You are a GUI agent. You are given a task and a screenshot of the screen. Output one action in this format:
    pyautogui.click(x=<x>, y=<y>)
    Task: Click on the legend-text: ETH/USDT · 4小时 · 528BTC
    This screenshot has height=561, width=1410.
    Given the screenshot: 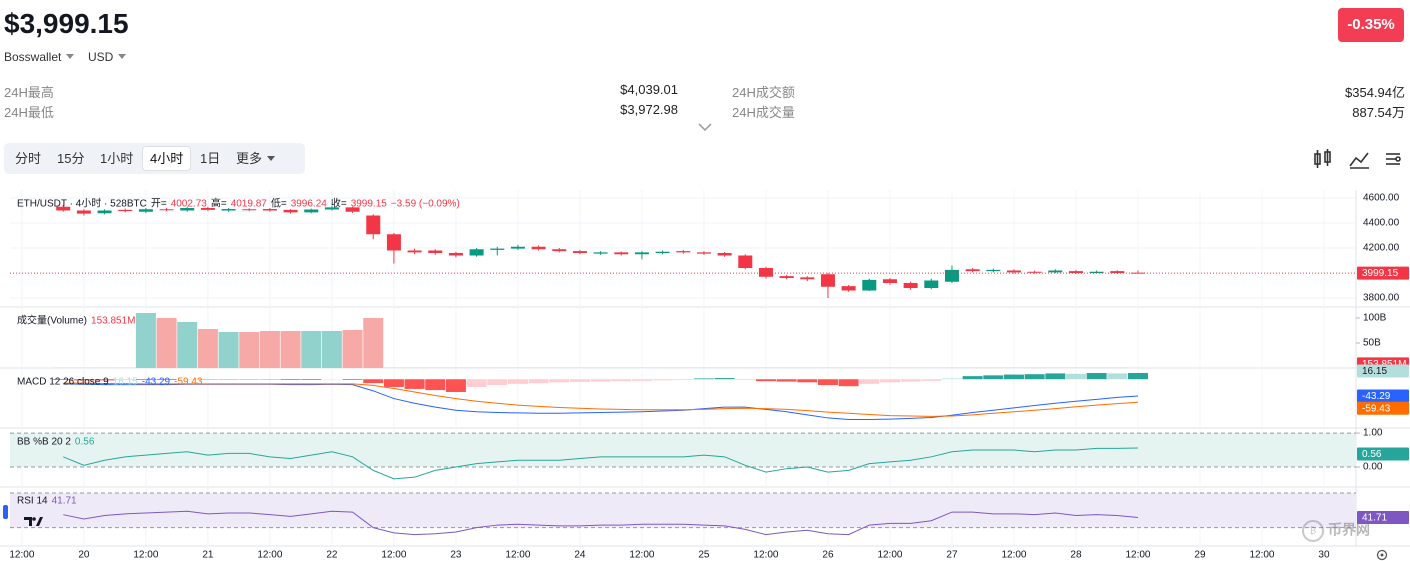 What is the action you would take?
    pyautogui.click(x=82, y=204)
    